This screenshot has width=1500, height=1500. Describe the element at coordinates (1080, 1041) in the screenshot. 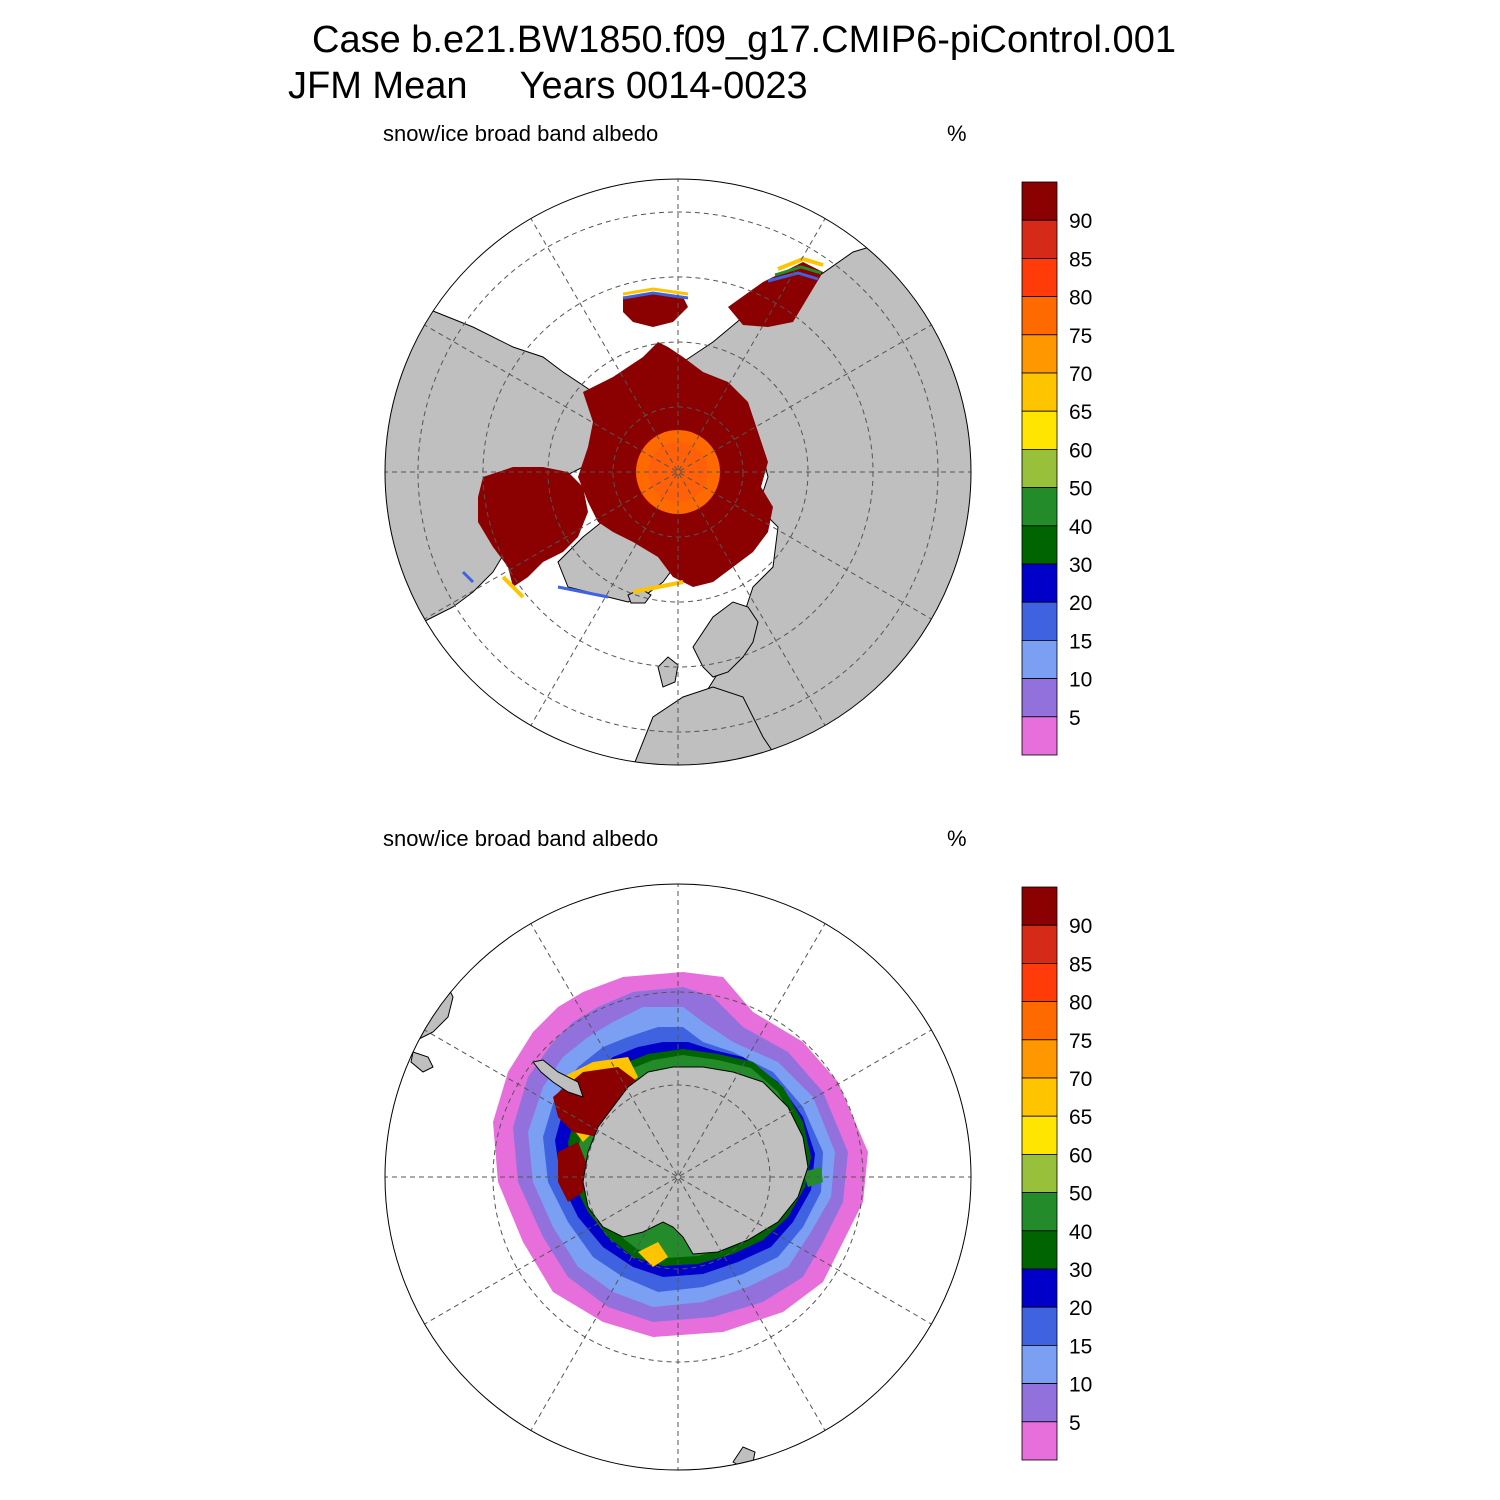

I see `sh-colorbar-label-3: 75` at that location.